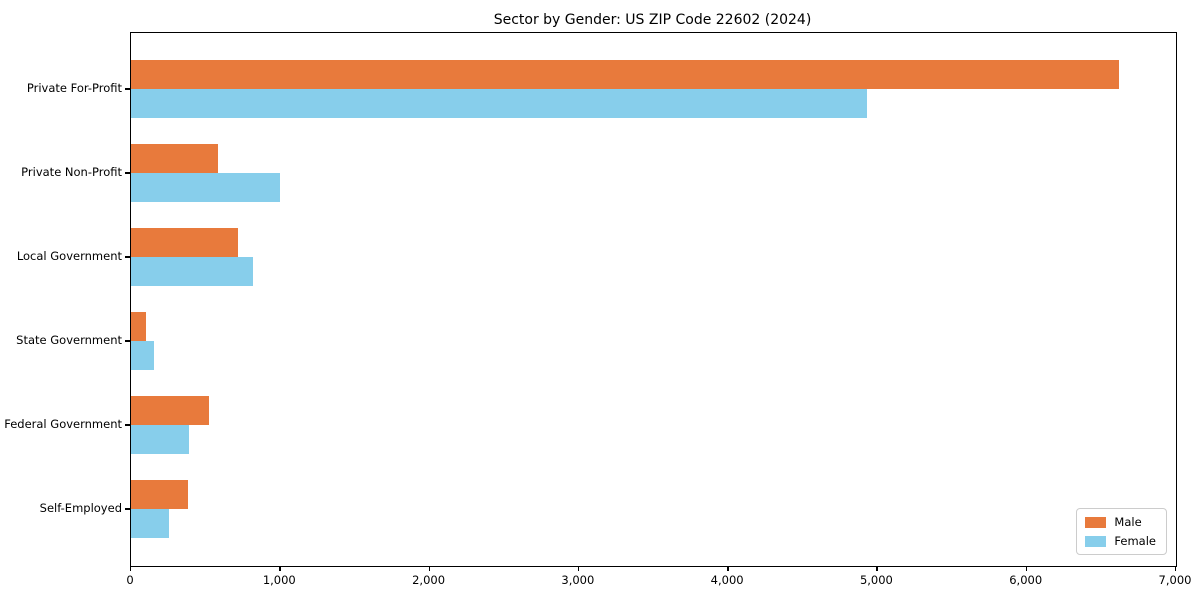 Image resolution: width=1200 pixels, height=600 pixels. Describe the element at coordinates (71, 172) in the screenshot. I see `category-label-1: Private Non-Profit` at that location.